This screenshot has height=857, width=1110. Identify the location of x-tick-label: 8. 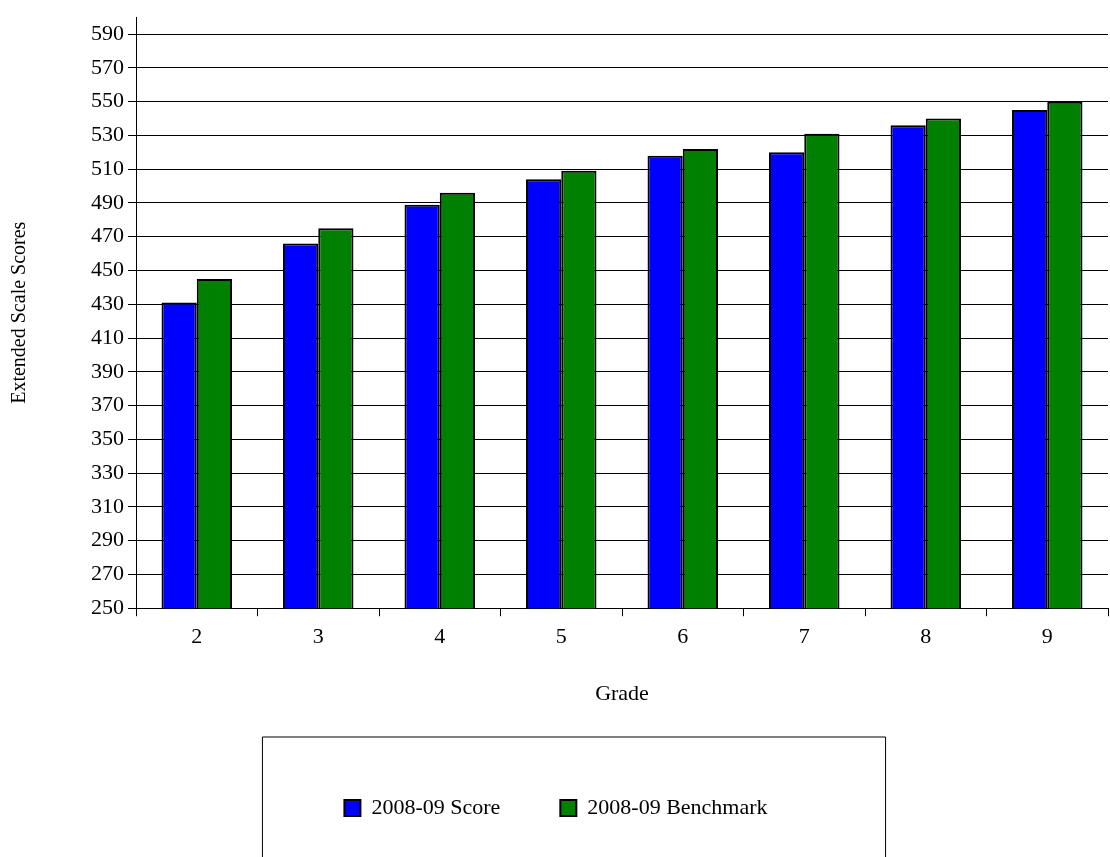
(926, 636).